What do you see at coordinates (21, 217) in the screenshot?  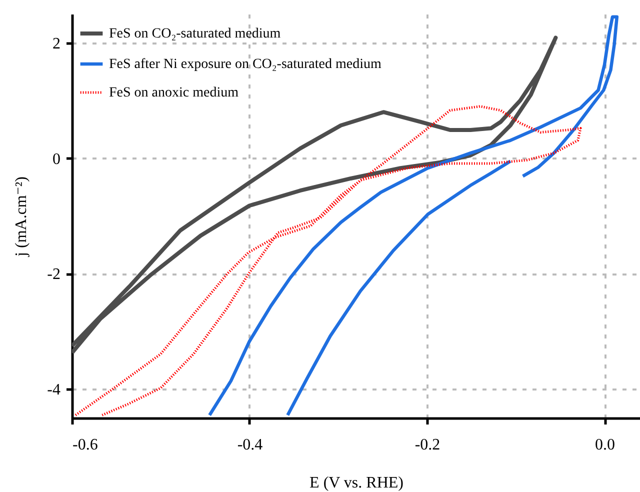 I see `y-axis-title: j (mA.cm⁻²)` at bounding box center [21, 217].